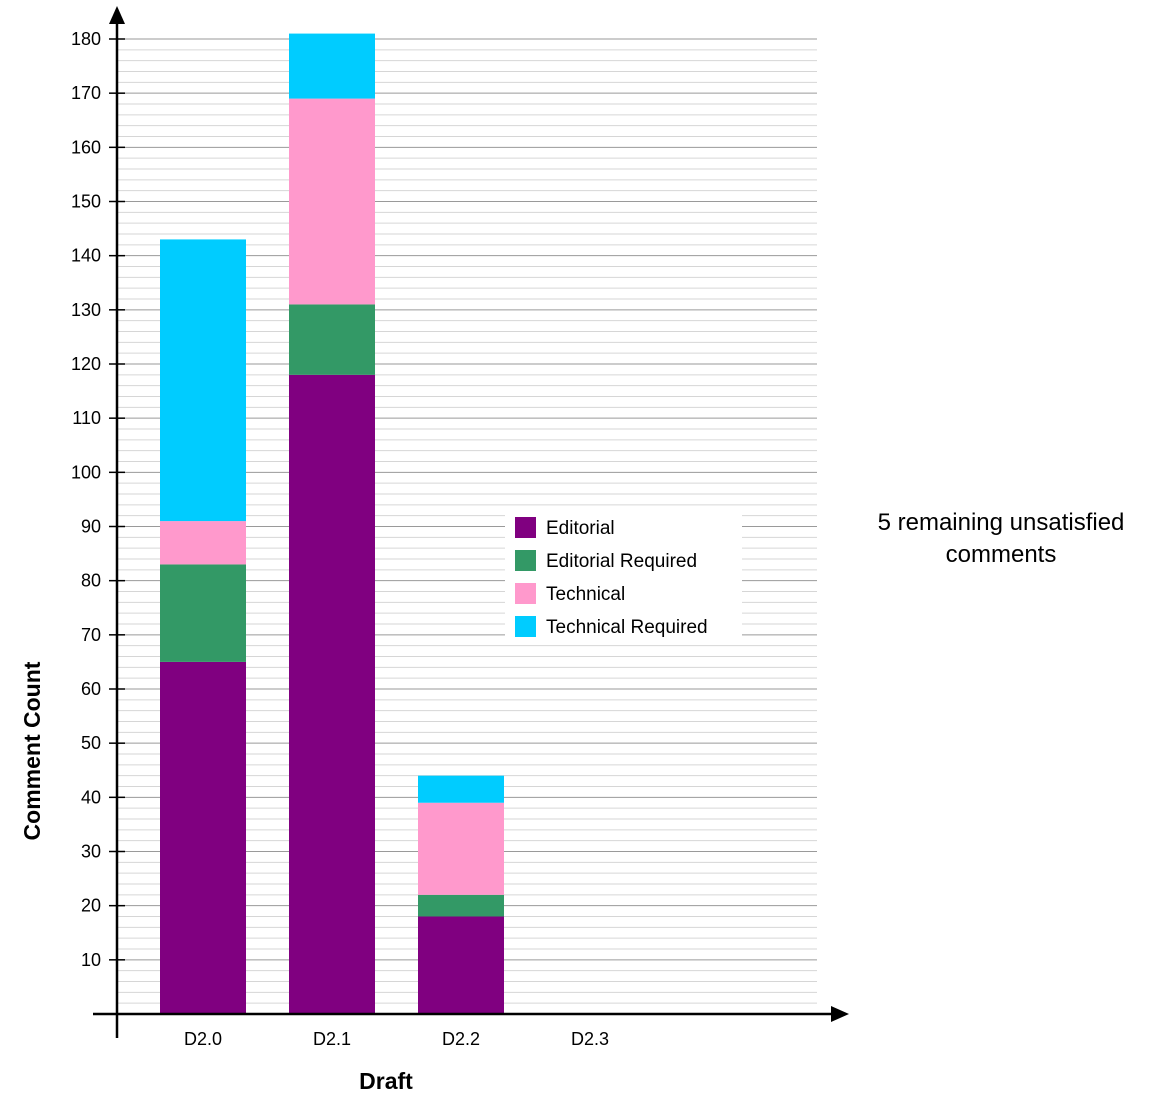 The width and height of the screenshot is (1151, 1093). Describe the element at coordinates (91, 960) in the screenshot. I see `y-tick-label: 10` at that location.